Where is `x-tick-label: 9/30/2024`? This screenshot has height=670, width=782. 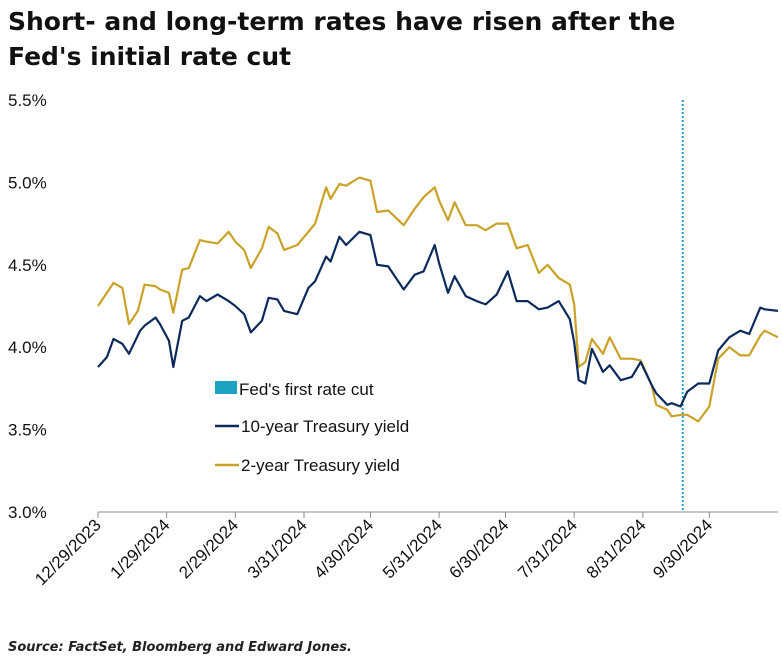
x-tick-label: 9/30/2024 is located at coordinates (682, 548).